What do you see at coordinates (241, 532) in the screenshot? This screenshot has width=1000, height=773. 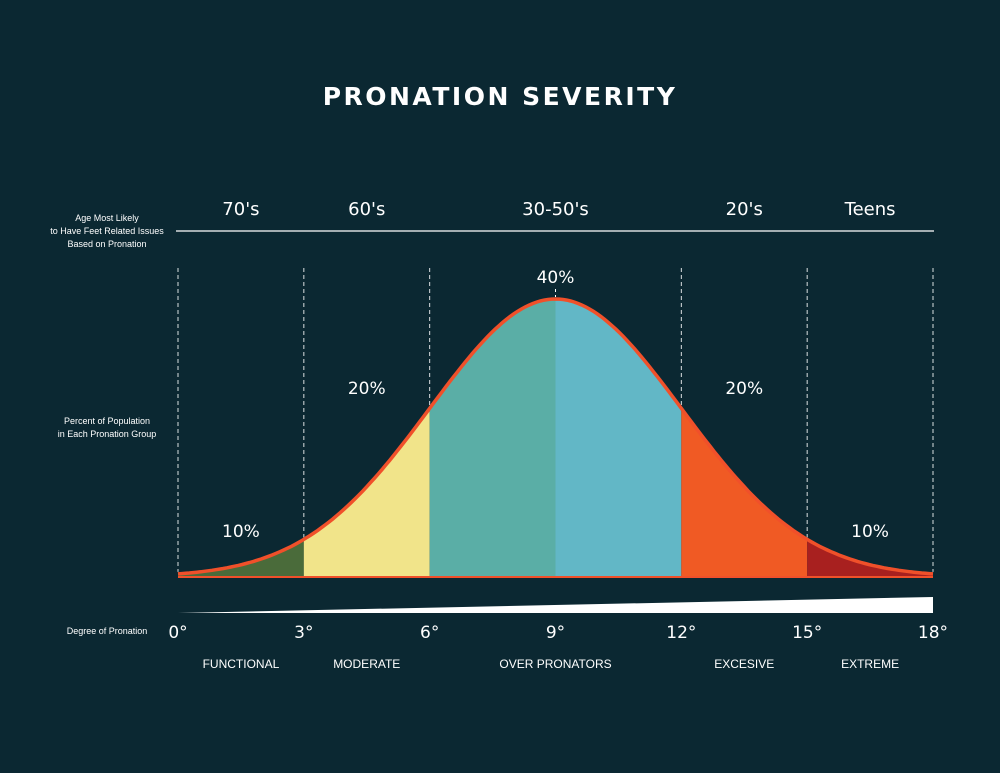 I see `percent-label-0: 10%` at bounding box center [241, 532].